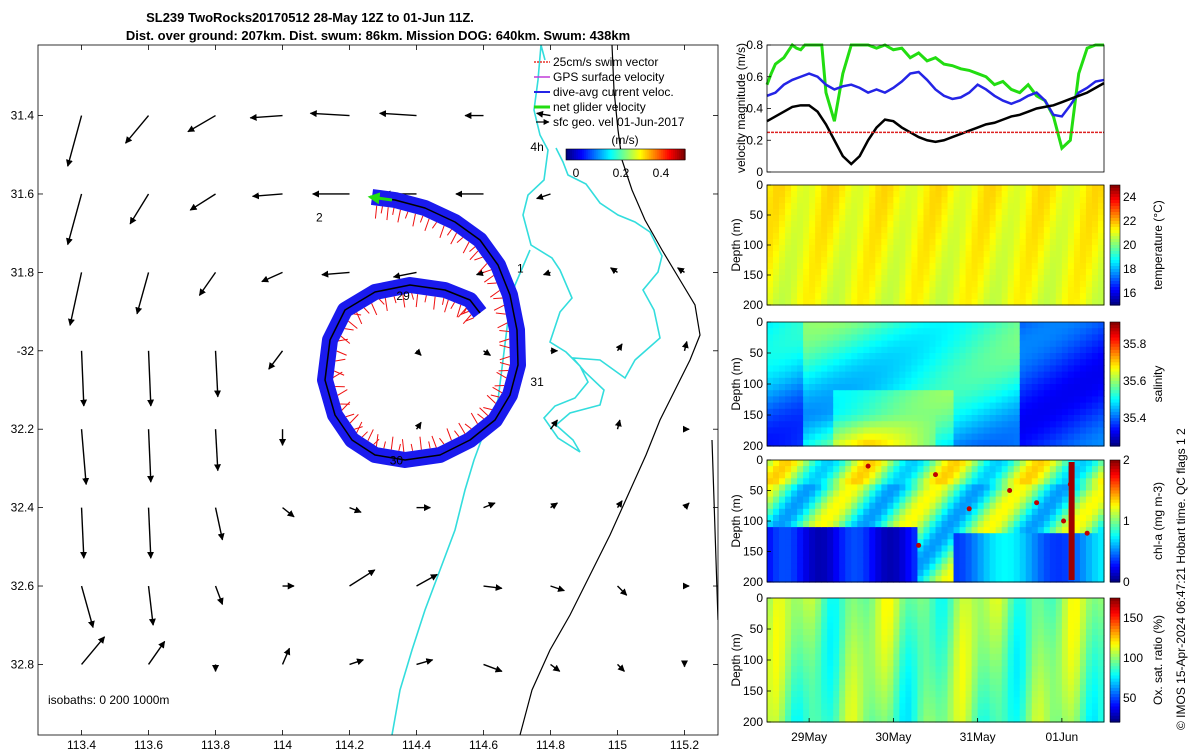 This screenshot has height=750, width=1200. What do you see at coordinates (1115, 205) in the screenshot?
I see `temperature-colorbar-cell` at bounding box center [1115, 205].